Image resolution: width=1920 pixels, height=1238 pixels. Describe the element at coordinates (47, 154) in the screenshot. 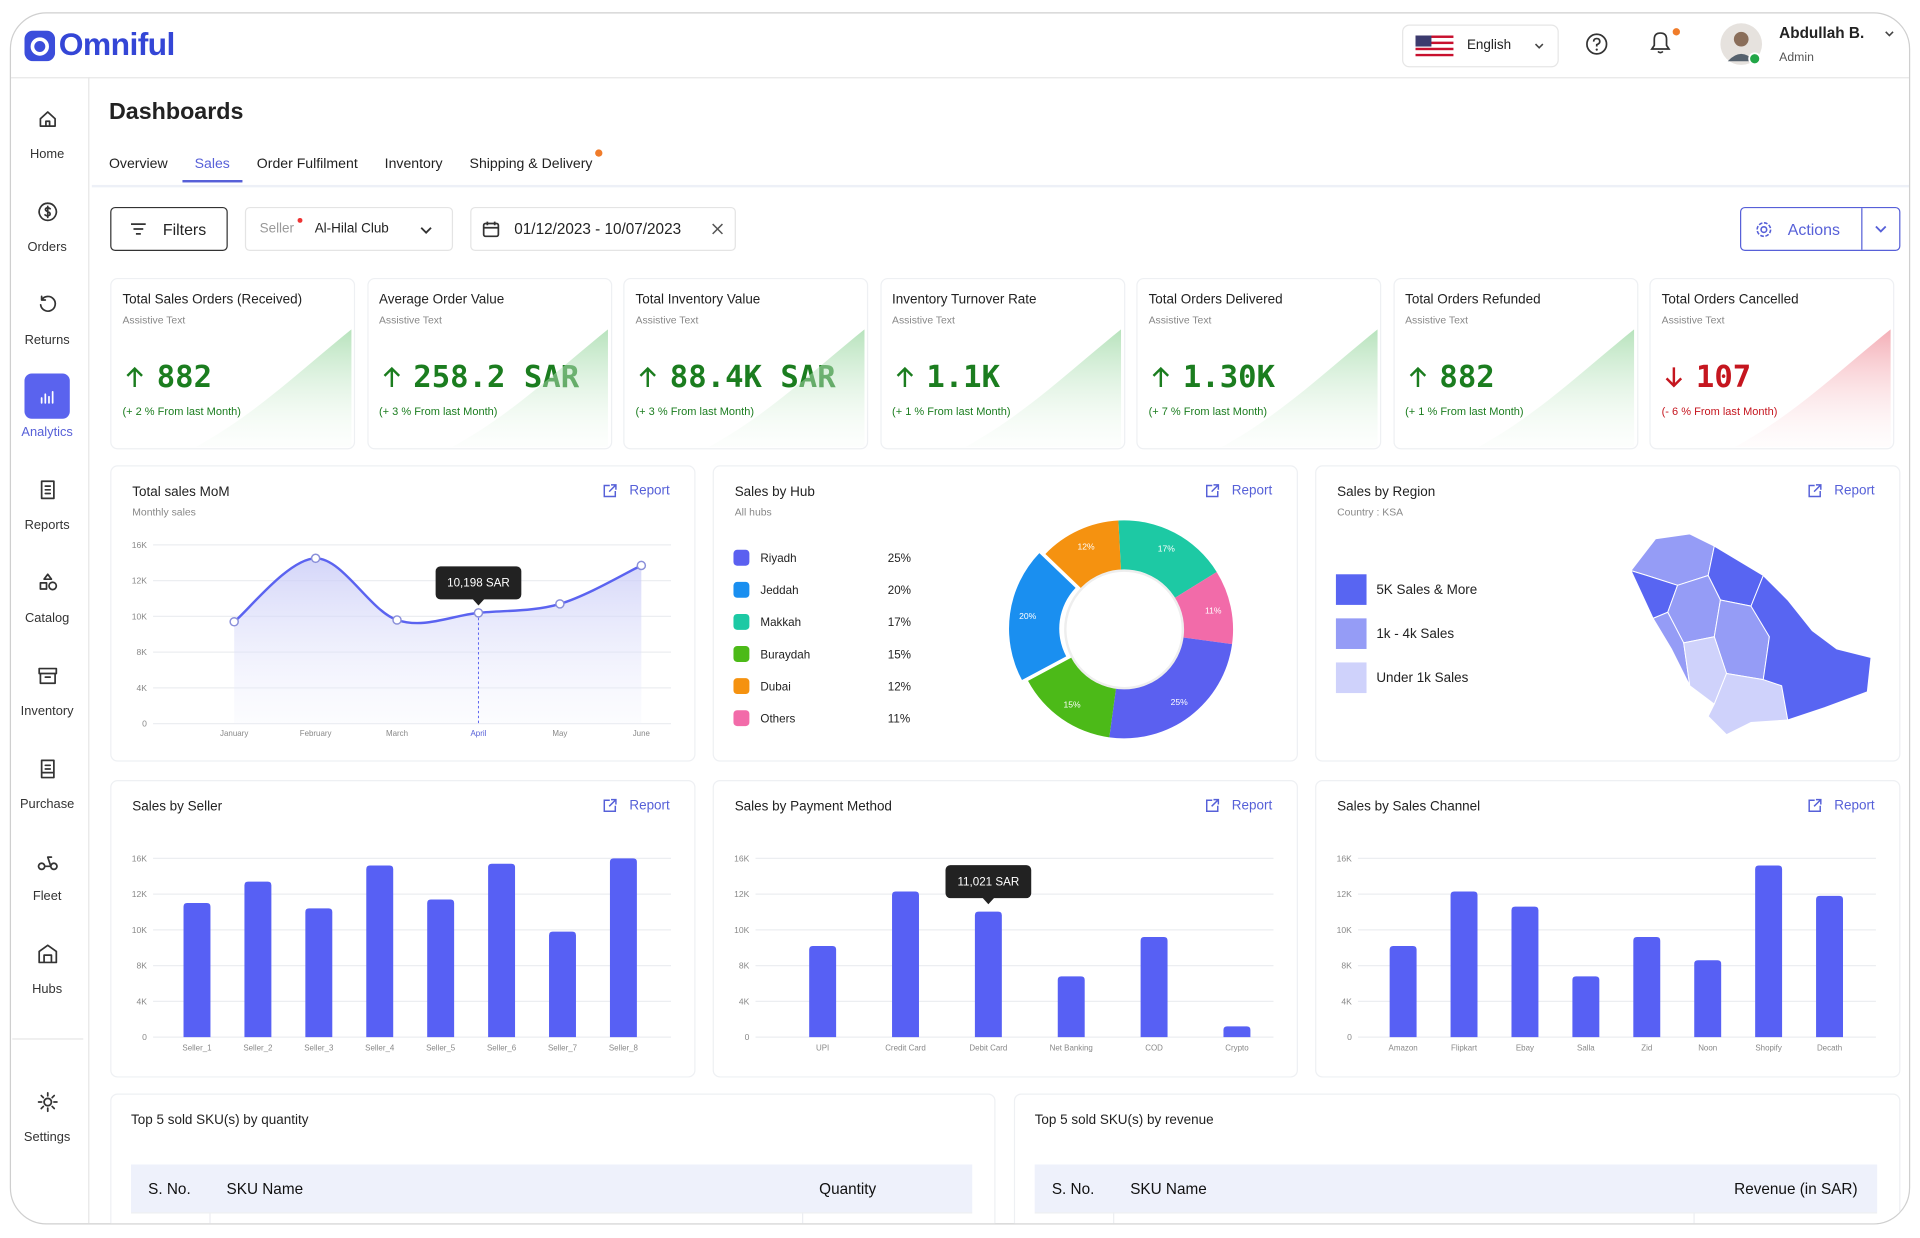

I see `sidebar-label: Home` at that location.